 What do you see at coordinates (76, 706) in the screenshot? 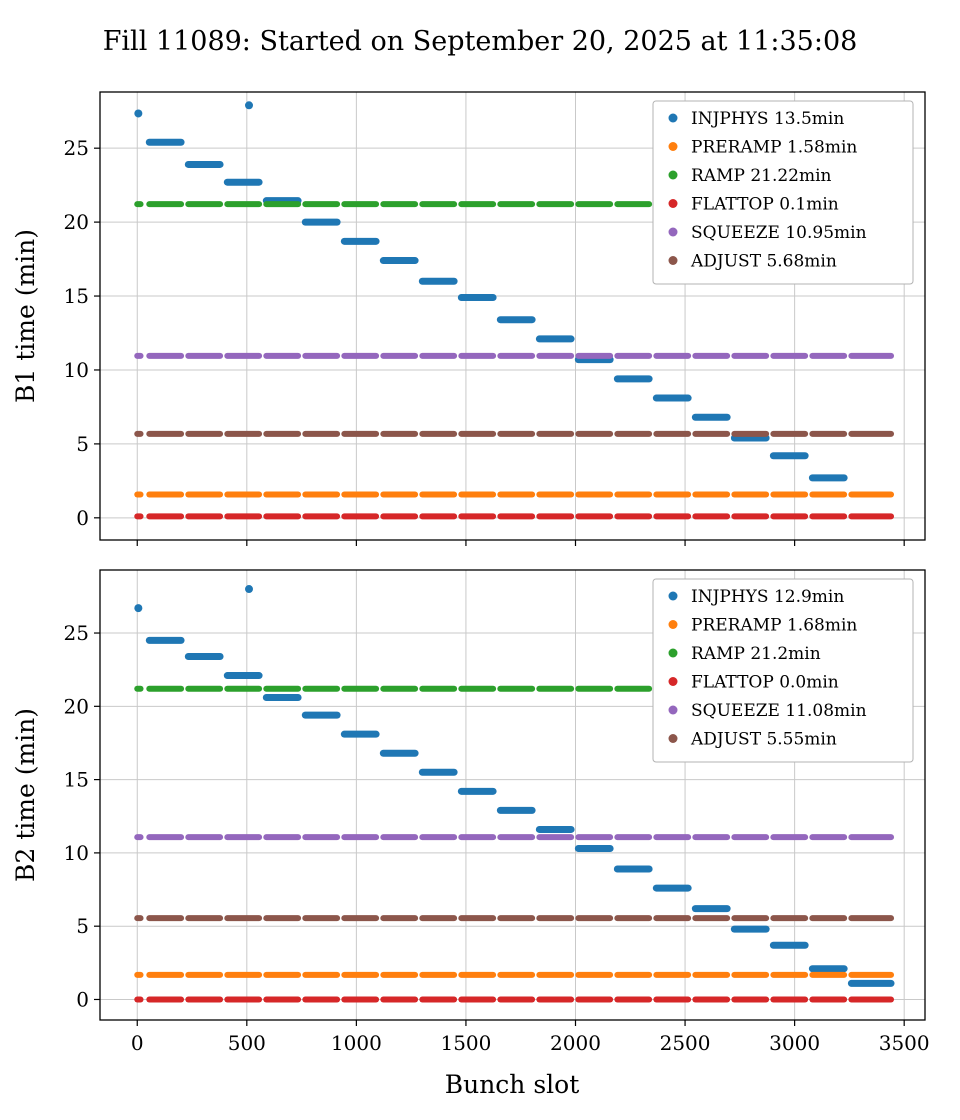
I see `b2-ytick-label: 20` at bounding box center [76, 706].